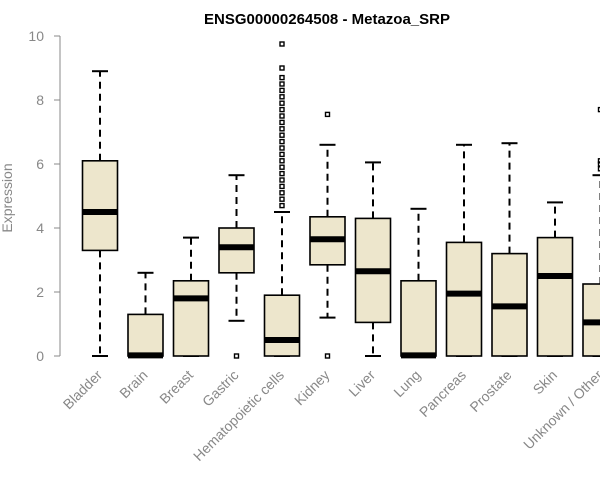  What do you see at coordinates (40, 292) in the screenshot?
I see `y-tick-label: 2` at bounding box center [40, 292].